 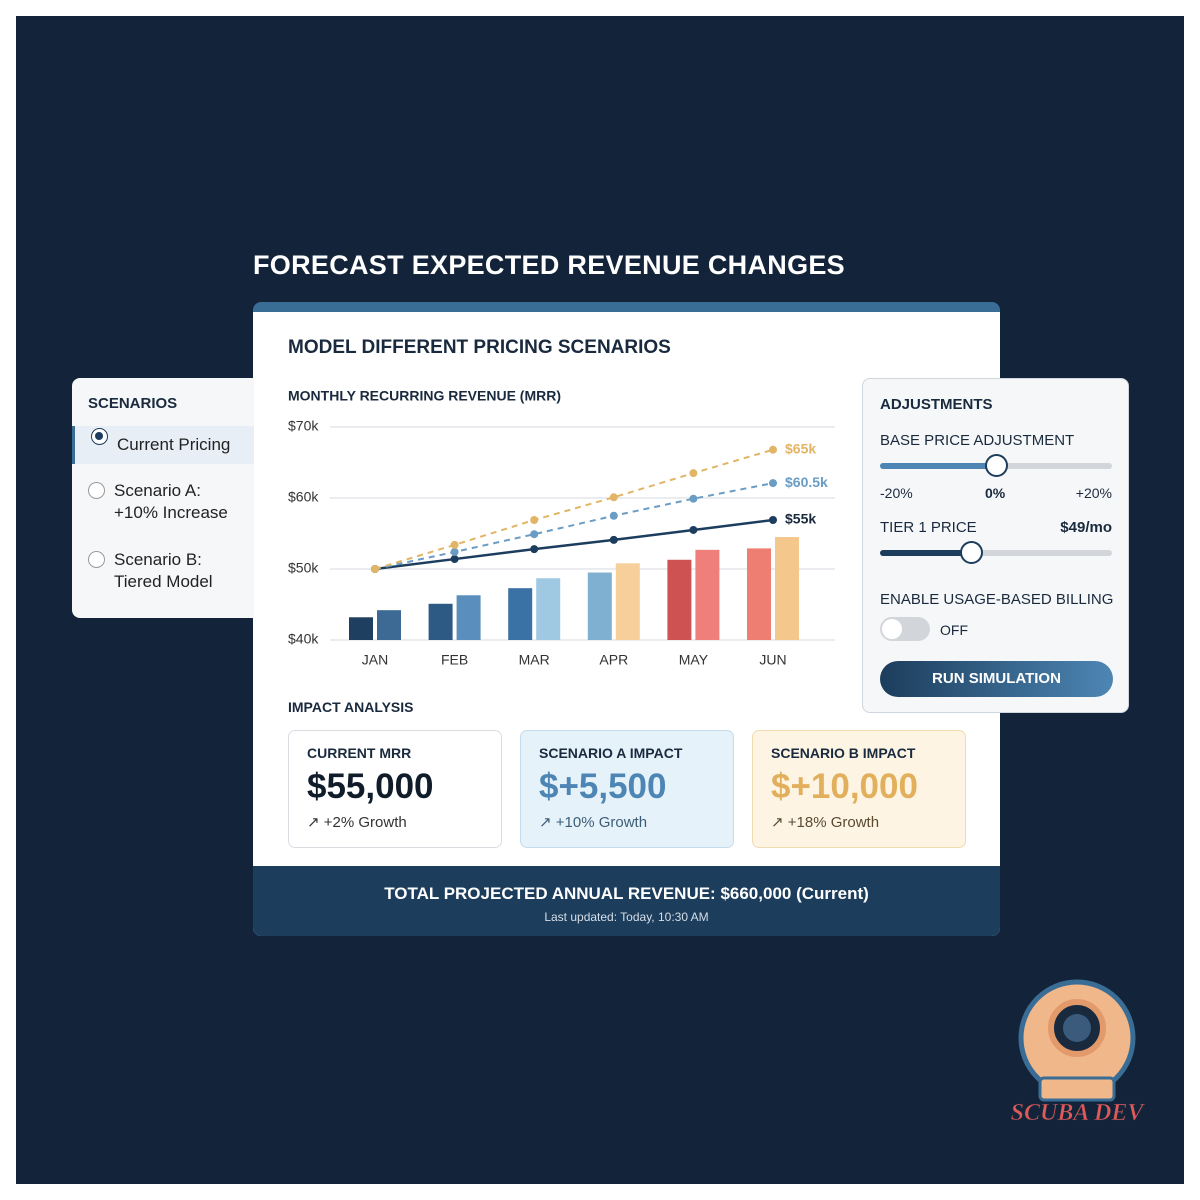 I want to click on page-title: FORECAST EXPECTED REVENUE CHANGES, so click(x=549, y=265).